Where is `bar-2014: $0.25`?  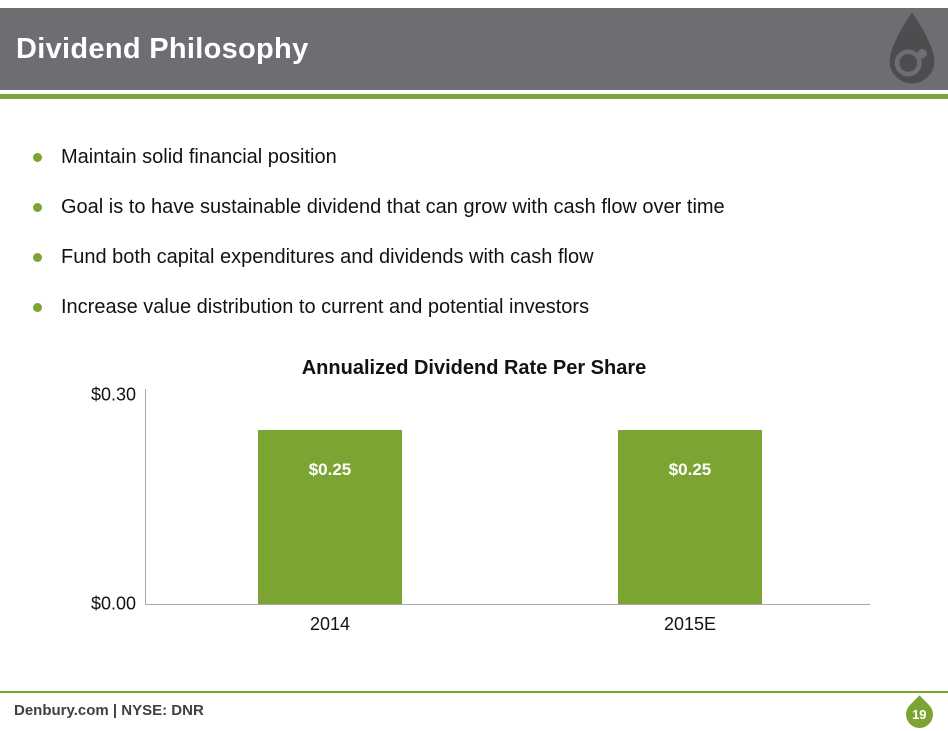 bar-2014: $0.25 is located at coordinates (330, 516).